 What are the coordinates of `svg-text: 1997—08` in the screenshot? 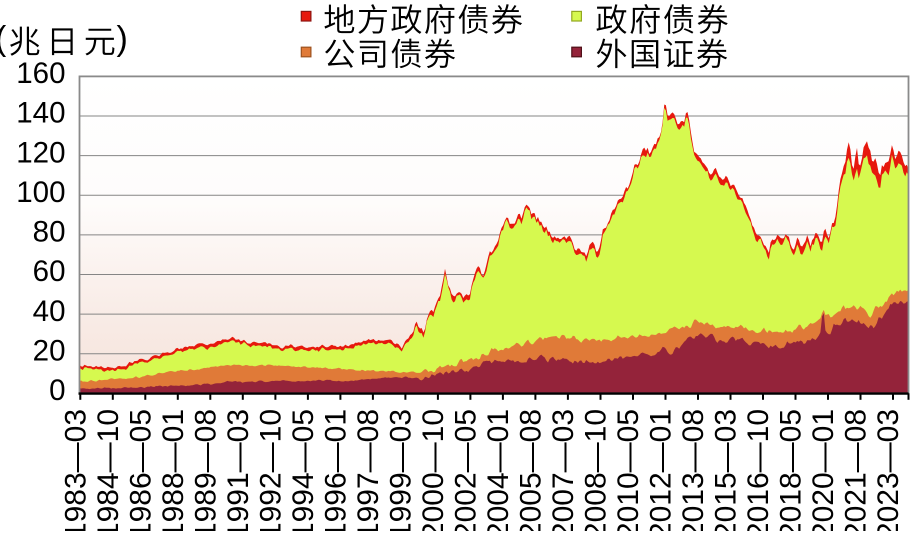 It's located at (368, 470).